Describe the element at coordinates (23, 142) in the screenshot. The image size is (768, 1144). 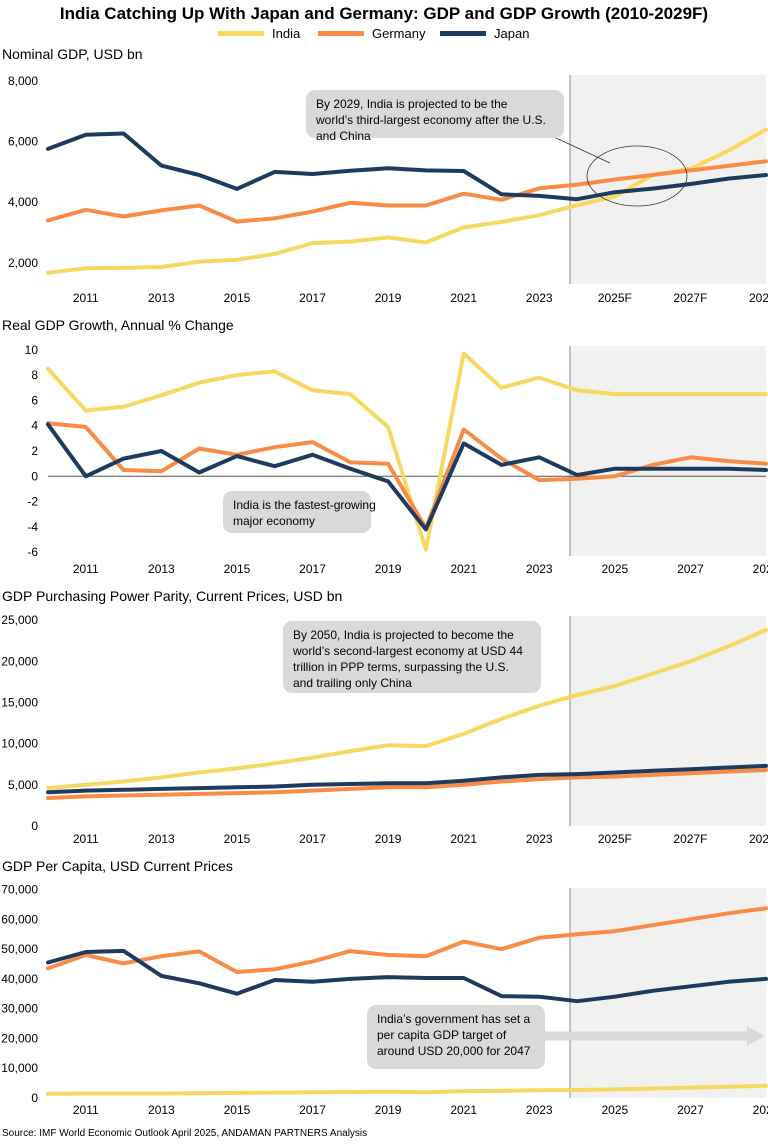
I see `y-tick-label: 6,000` at that location.